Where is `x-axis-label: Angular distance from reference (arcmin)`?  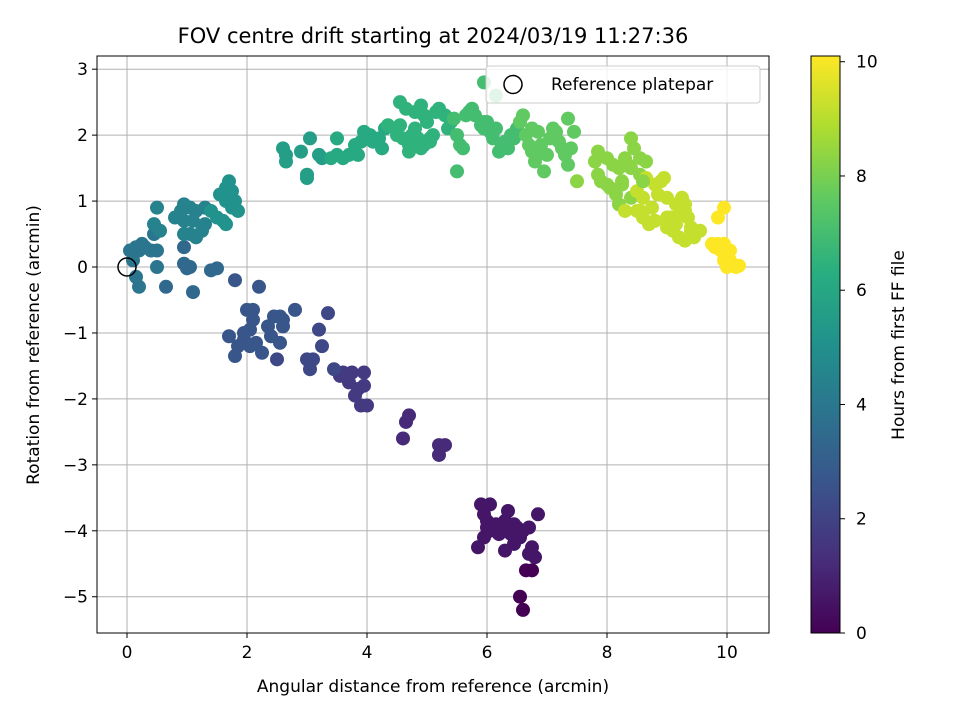 x-axis-label: Angular distance from reference (arcmin) is located at coordinates (433, 687).